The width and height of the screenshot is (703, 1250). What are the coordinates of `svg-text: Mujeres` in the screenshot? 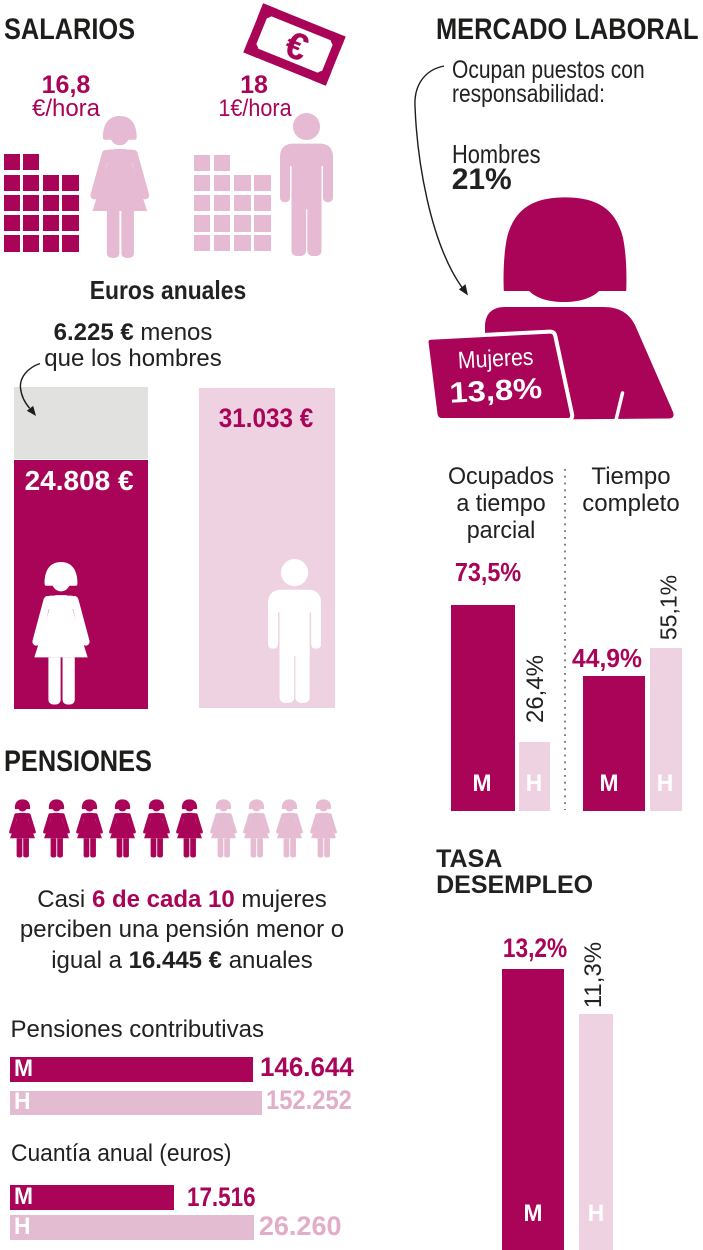 It's located at (495, 359).